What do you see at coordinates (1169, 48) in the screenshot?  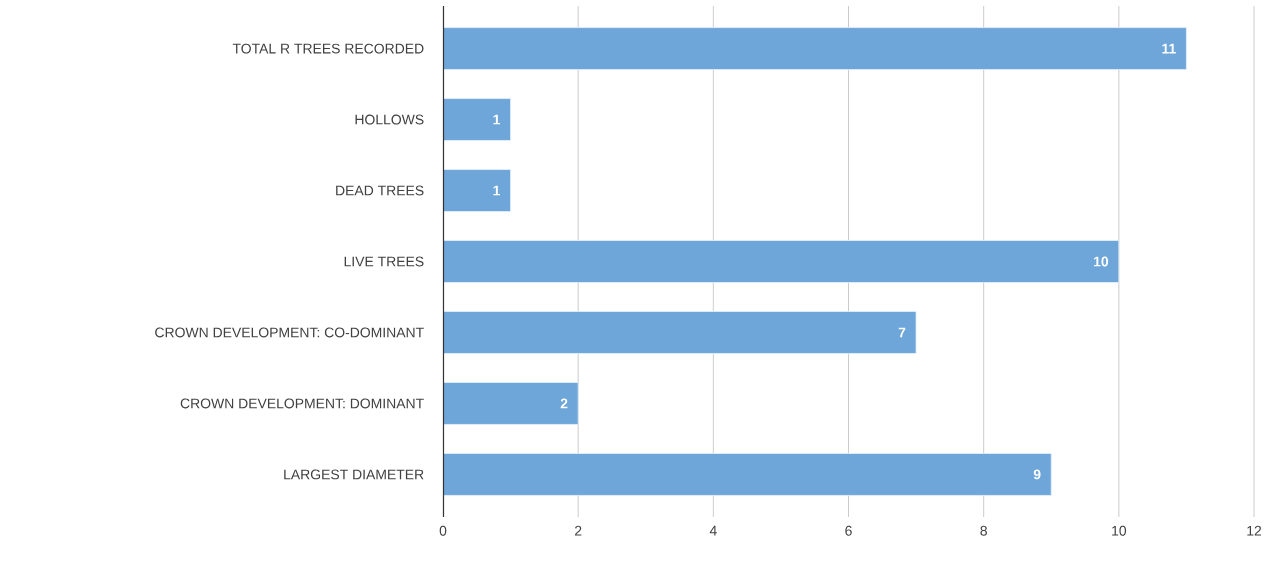 I see `data-label: 11` at bounding box center [1169, 48].